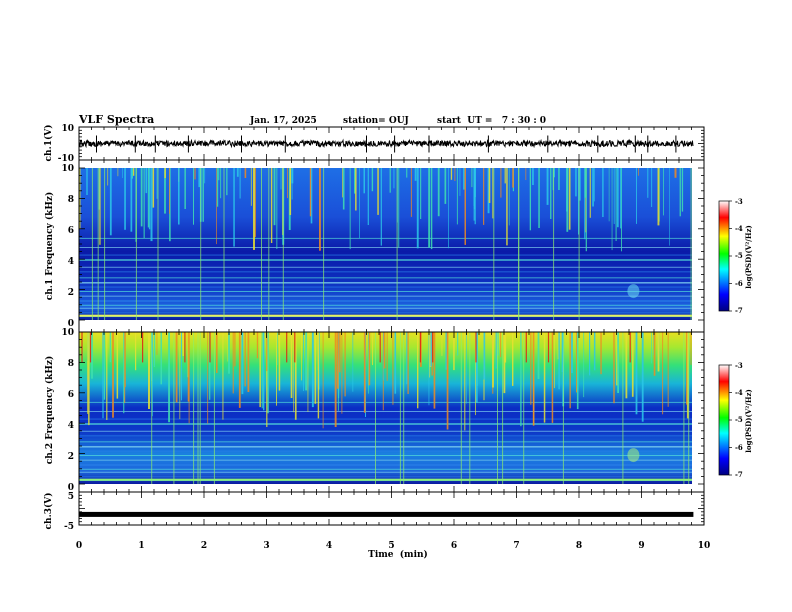 The image size is (792, 612). Describe the element at coordinates (71, 293) in the screenshot. I see `ch1-ytick-2: 2` at that location.